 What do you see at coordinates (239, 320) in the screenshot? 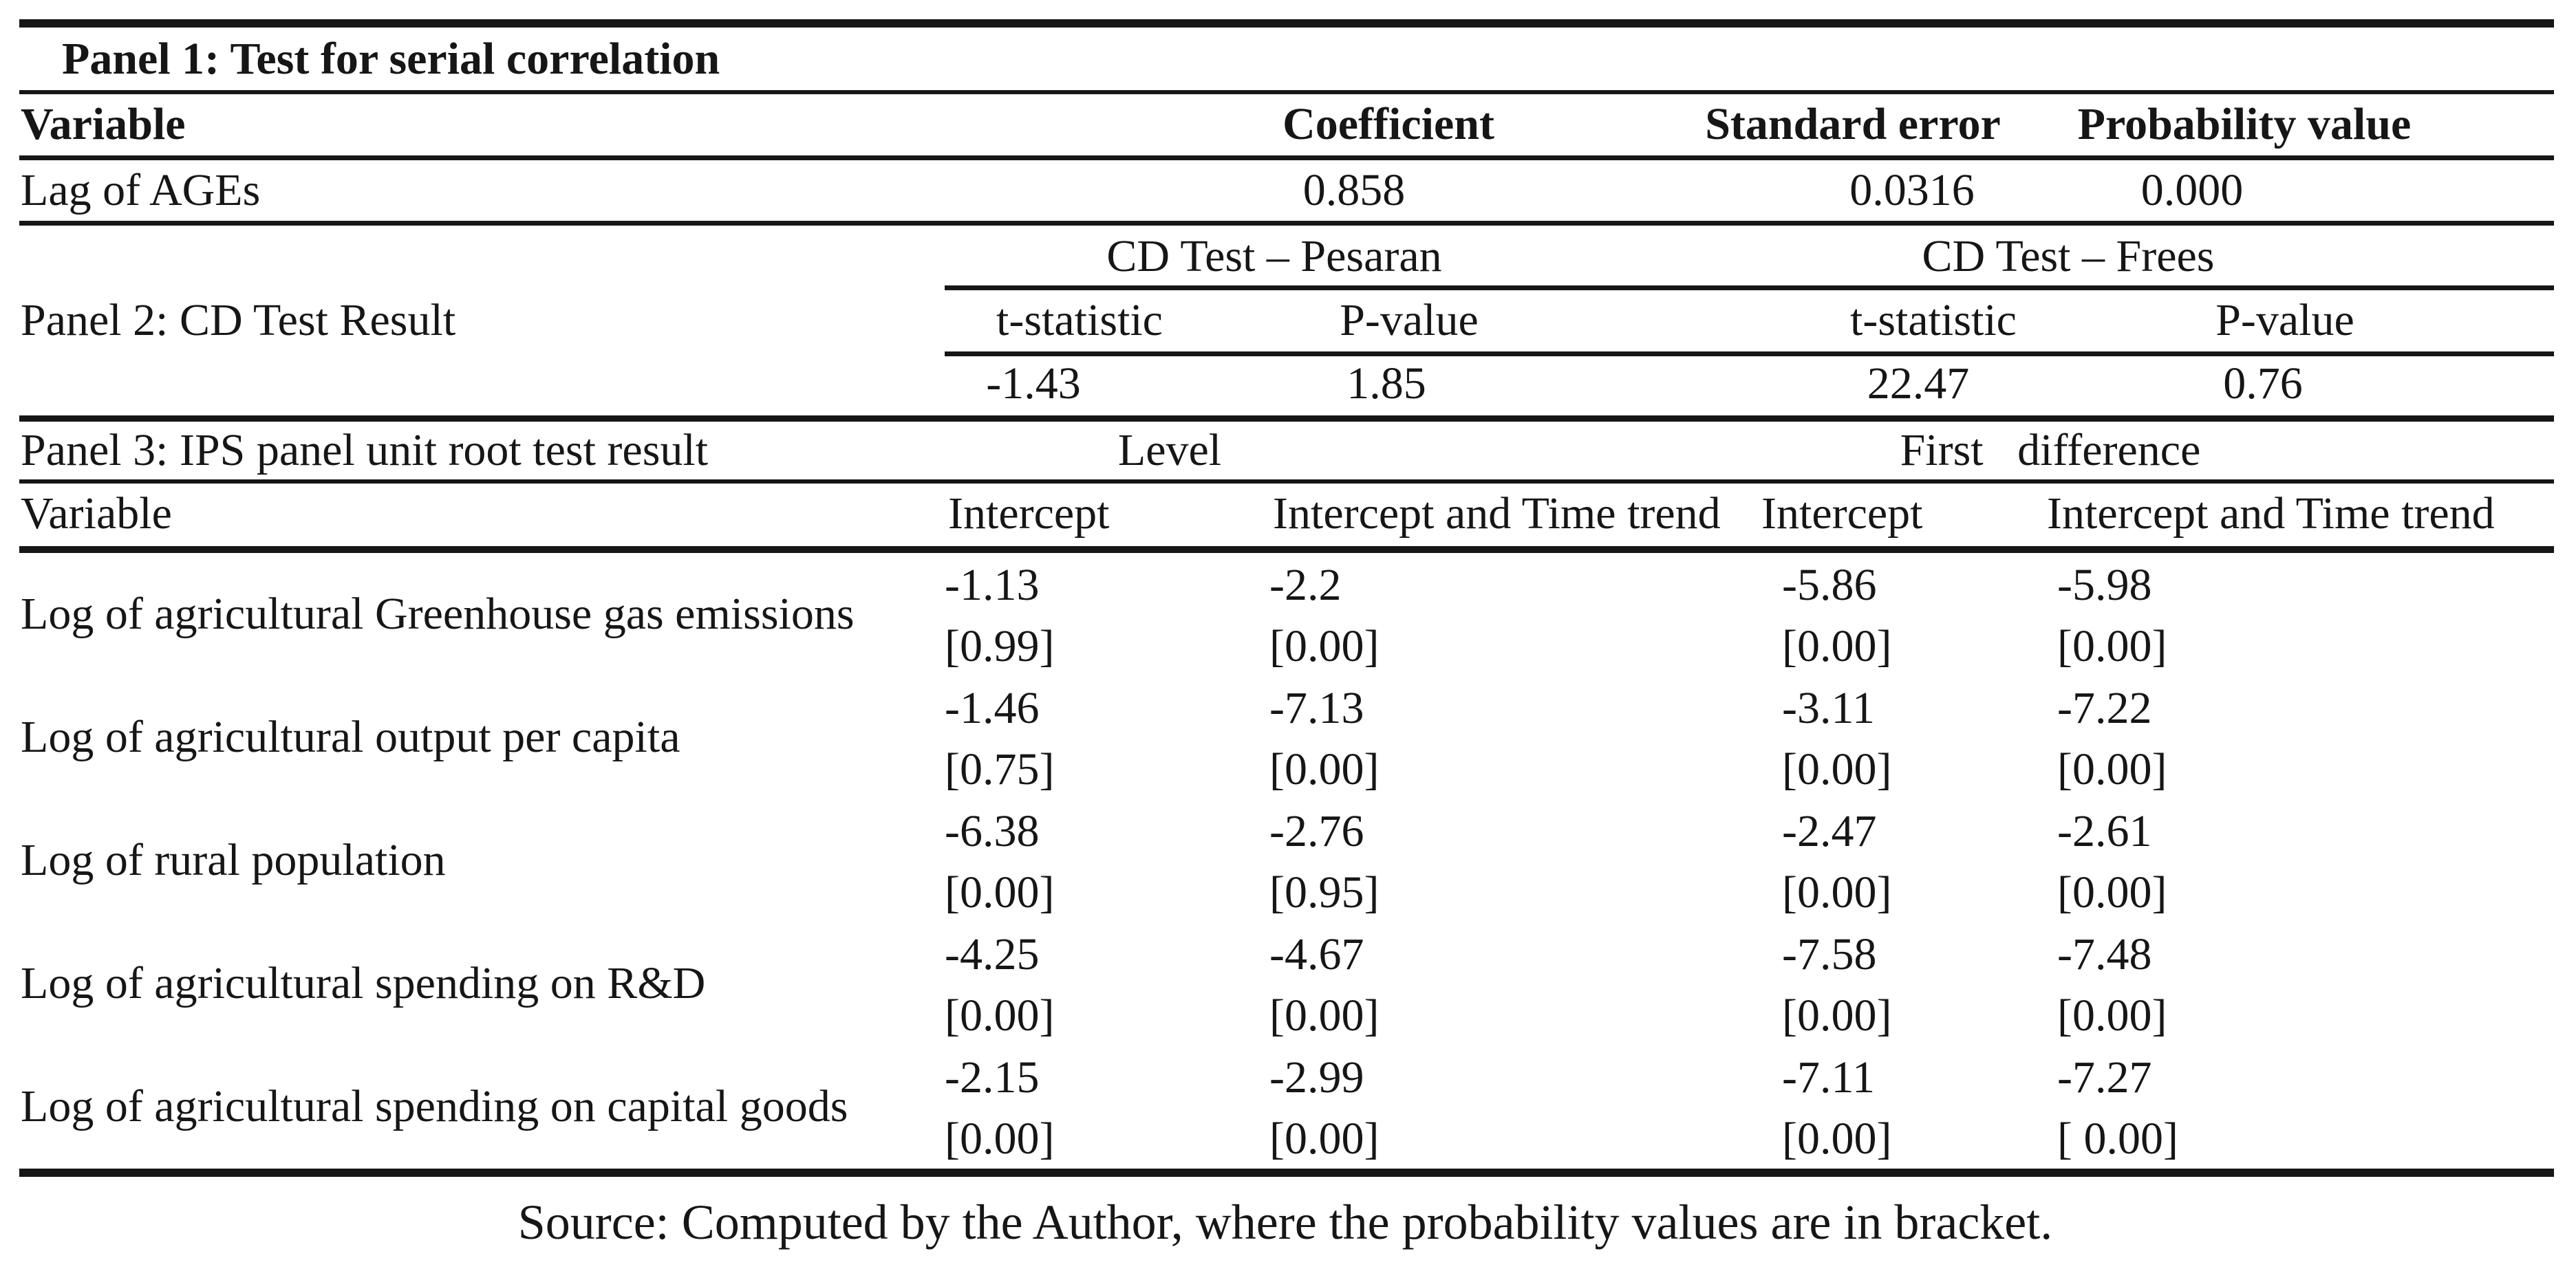
I see `panel2-title: Panel 2: CD Test Result` at bounding box center [239, 320].